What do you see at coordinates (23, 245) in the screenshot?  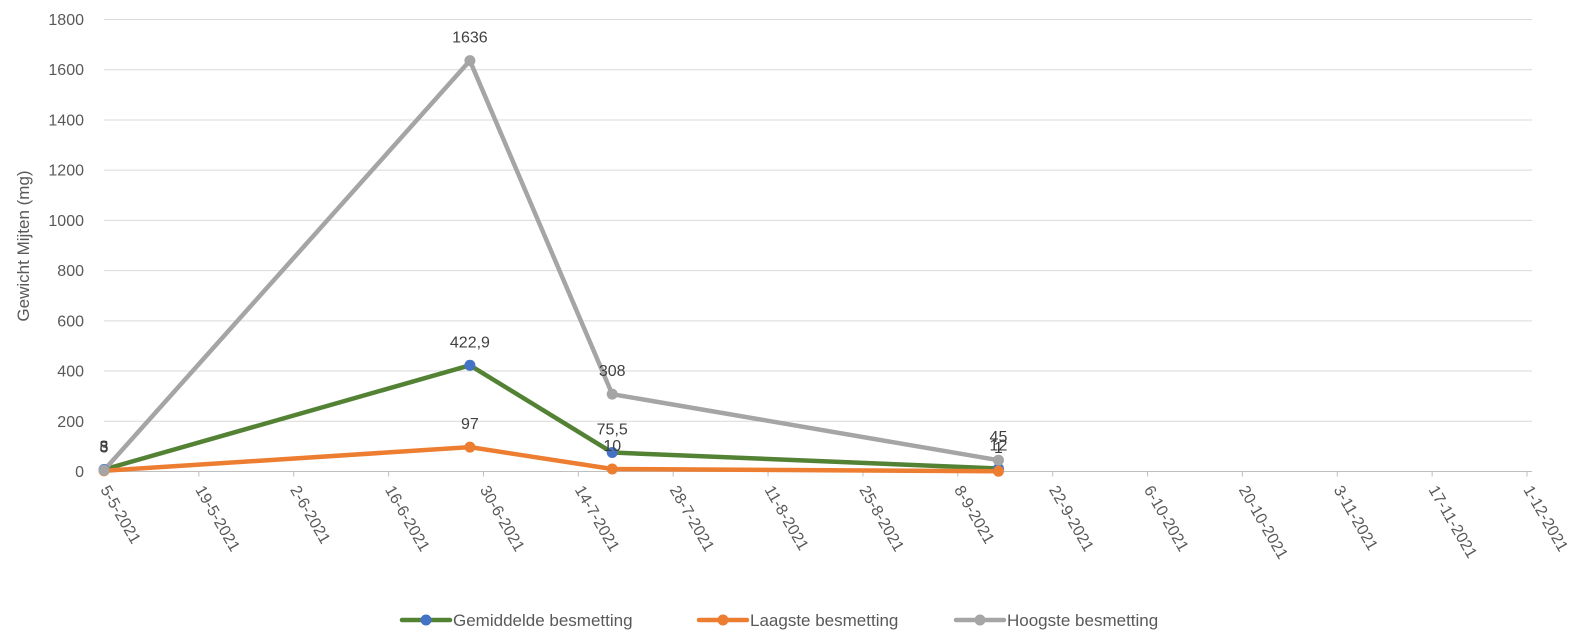 I see `y-axis-title: Gewicht Mijten (mg)` at bounding box center [23, 245].